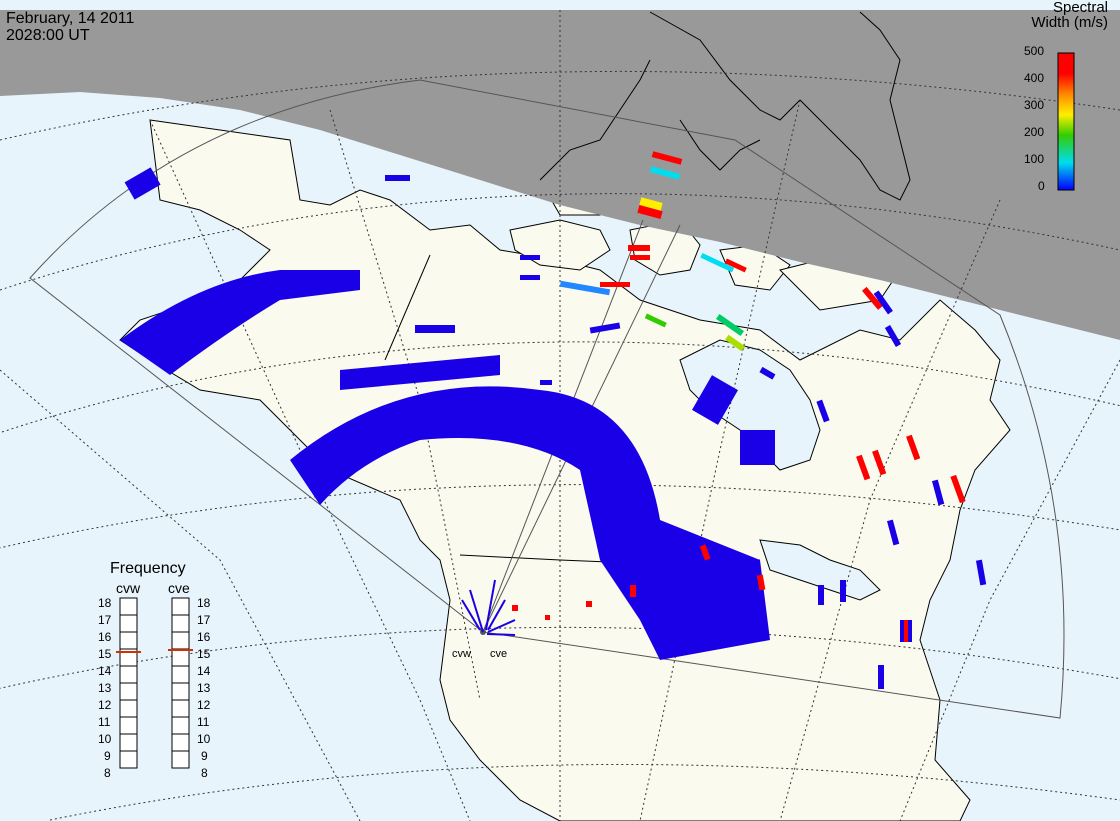  I want to click on legend-tick: 300, so click(1034, 105).